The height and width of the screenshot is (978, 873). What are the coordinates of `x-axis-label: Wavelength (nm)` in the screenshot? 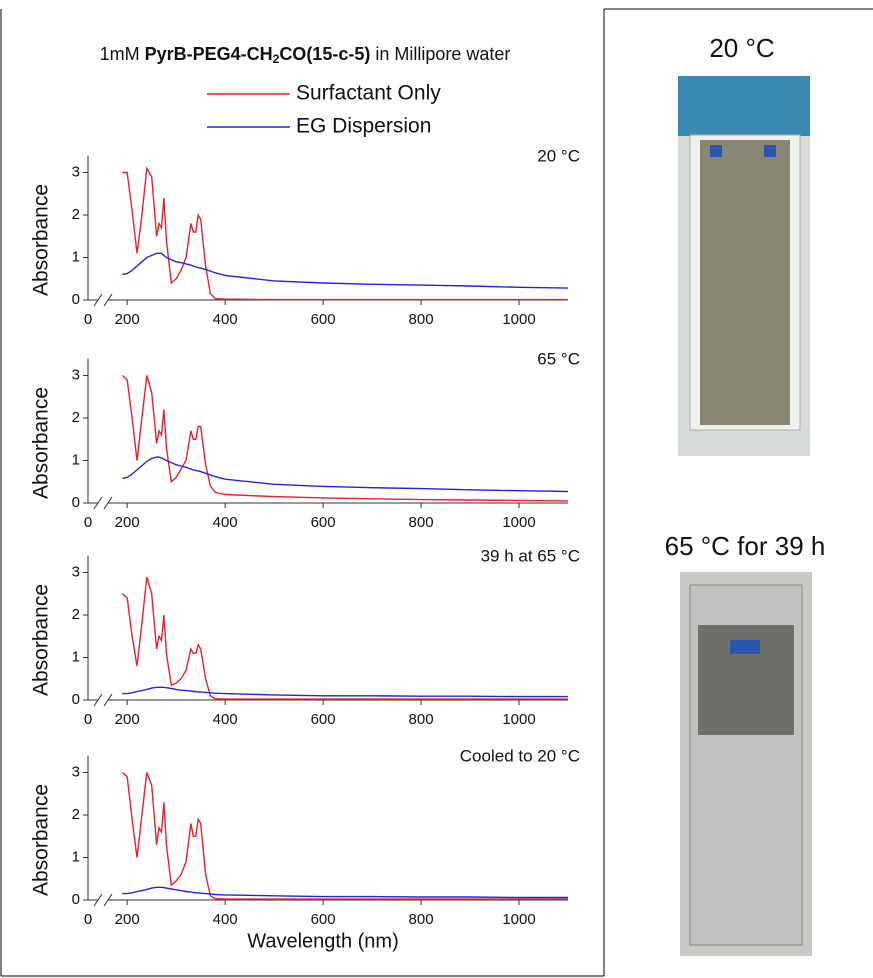 It's located at (323, 941).